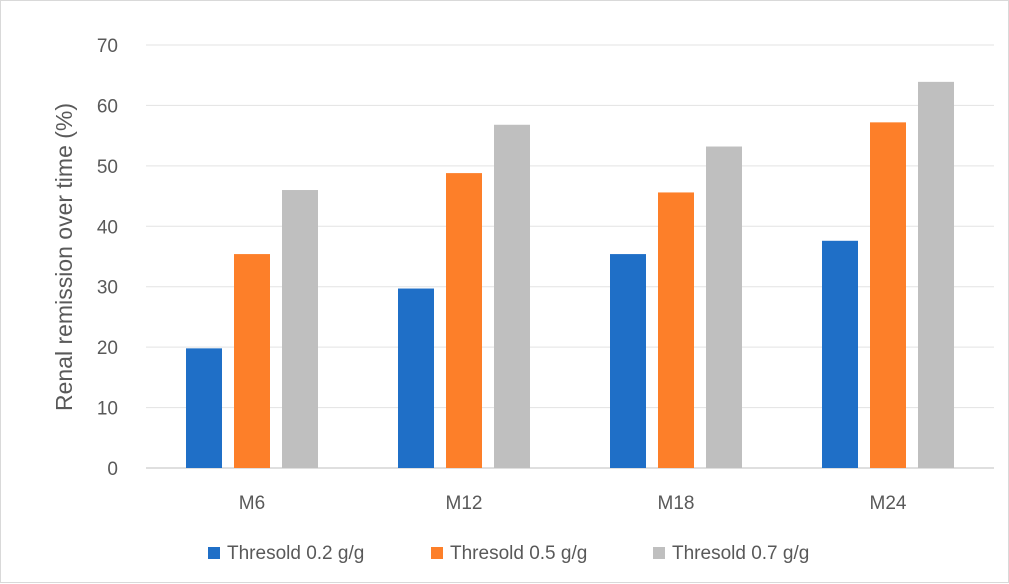  I want to click on y-tick-label: 10, so click(107, 409).